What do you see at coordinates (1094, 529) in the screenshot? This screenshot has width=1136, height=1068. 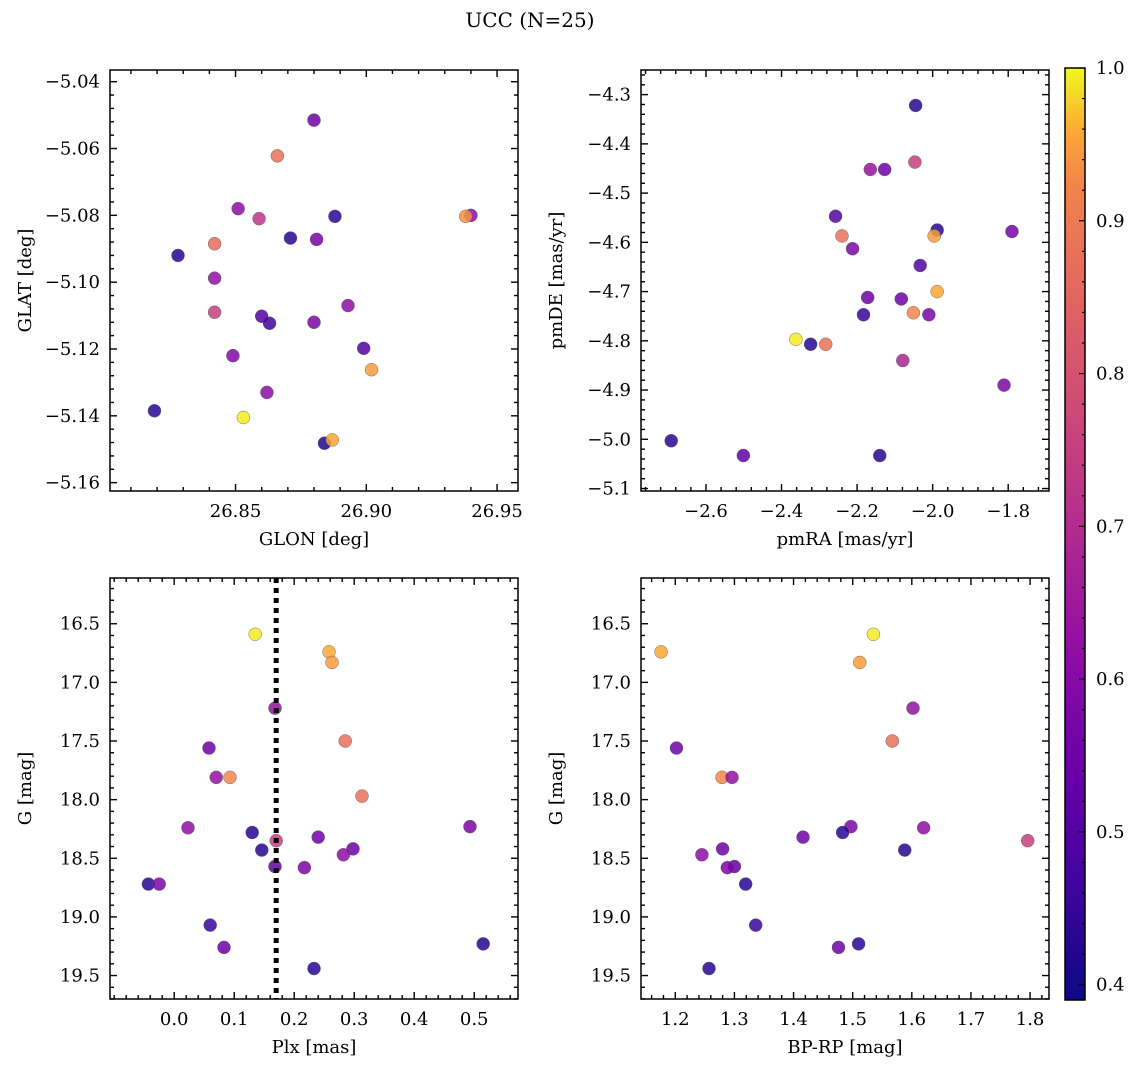 I see `colorbar: 0.4 0.5 0.6 0.7 0.8 0.9 1.0` at bounding box center [1094, 529].